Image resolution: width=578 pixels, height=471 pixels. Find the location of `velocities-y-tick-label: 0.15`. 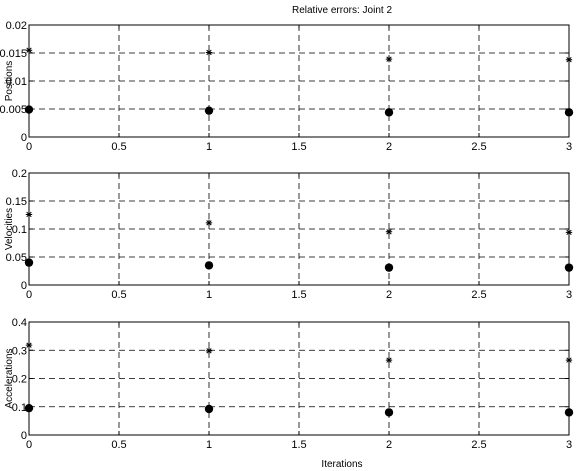

velocities-y-tick-label: 0.15 is located at coordinates (16, 202).